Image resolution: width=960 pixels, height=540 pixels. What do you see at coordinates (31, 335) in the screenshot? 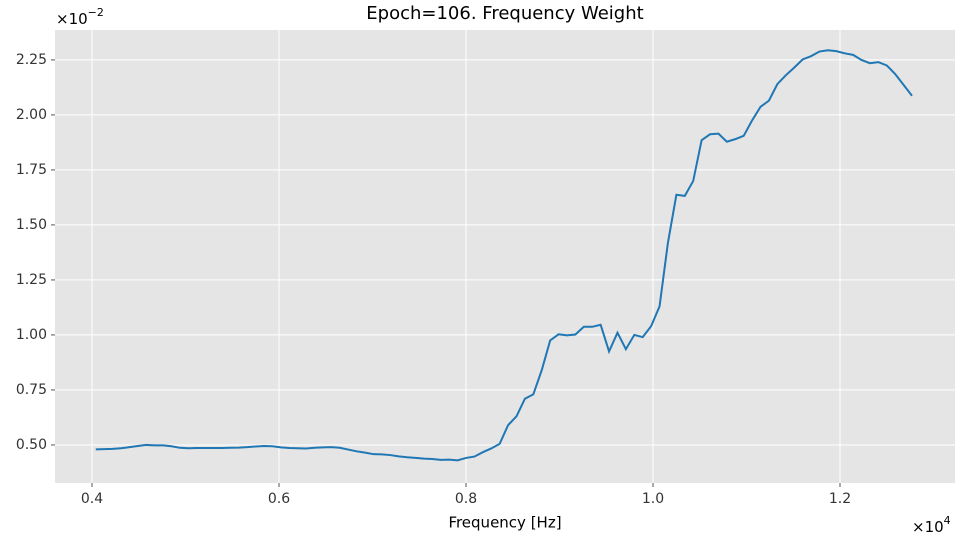
I see `y-tick-label: 1.00` at bounding box center [31, 335].